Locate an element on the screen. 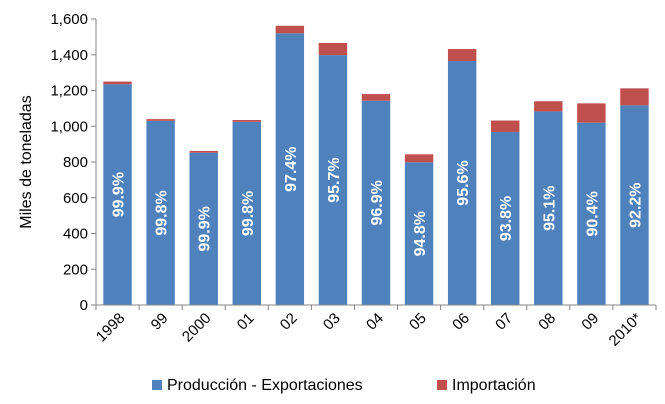 This screenshot has width=665, height=404. y-tick-label: 1,400 is located at coordinates (69, 55).